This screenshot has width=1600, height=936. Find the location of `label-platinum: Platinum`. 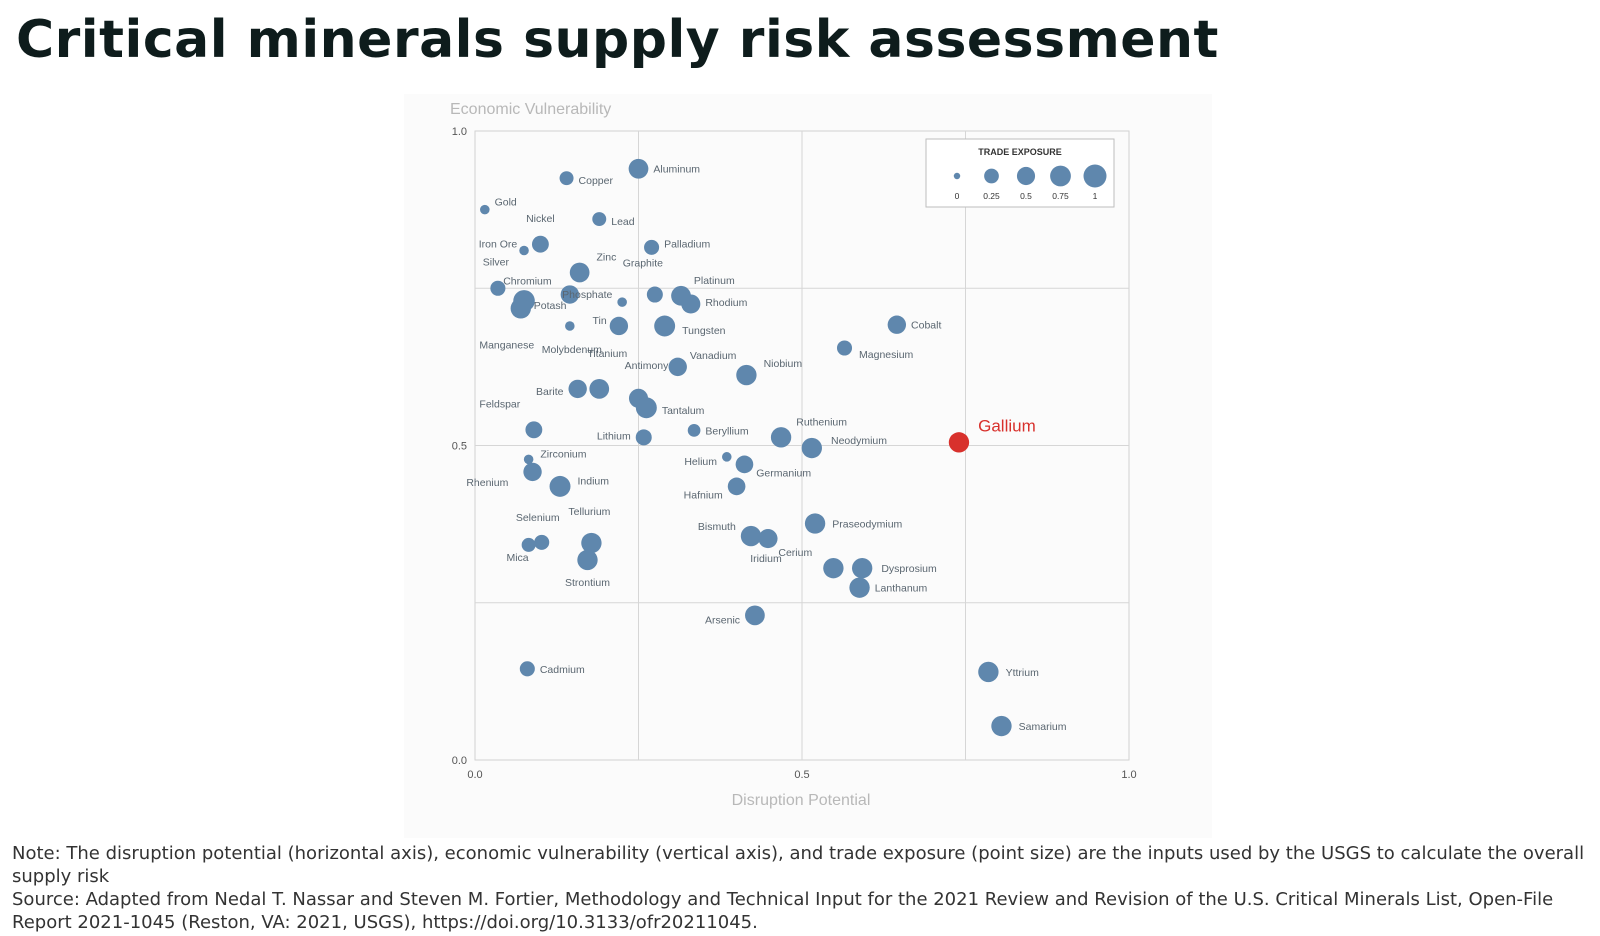

label-platinum: Platinum is located at coordinates (714, 281).